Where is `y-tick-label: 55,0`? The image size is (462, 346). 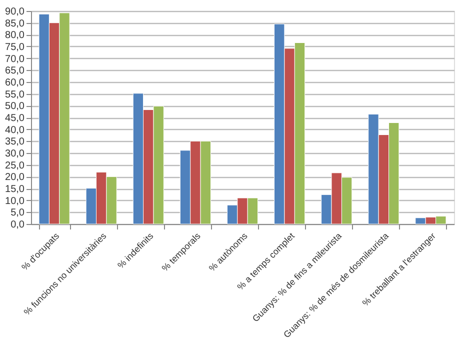 y-tick-label: 55,0 is located at coordinates (15, 94).